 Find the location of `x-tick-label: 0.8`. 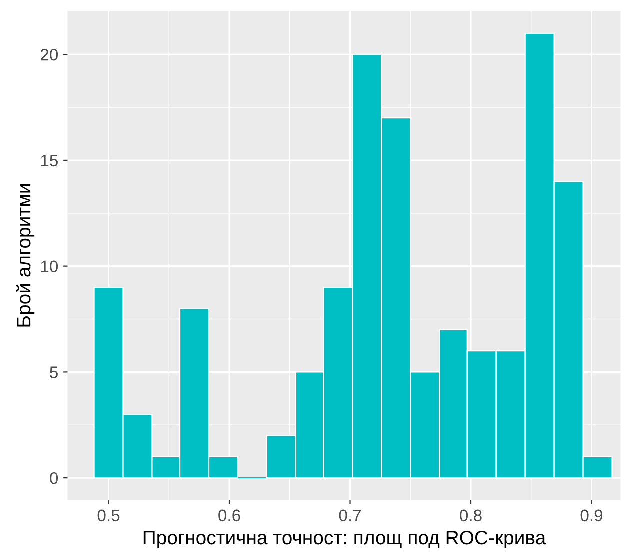

x-tick-label: 0.8 is located at coordinates (471, 516).